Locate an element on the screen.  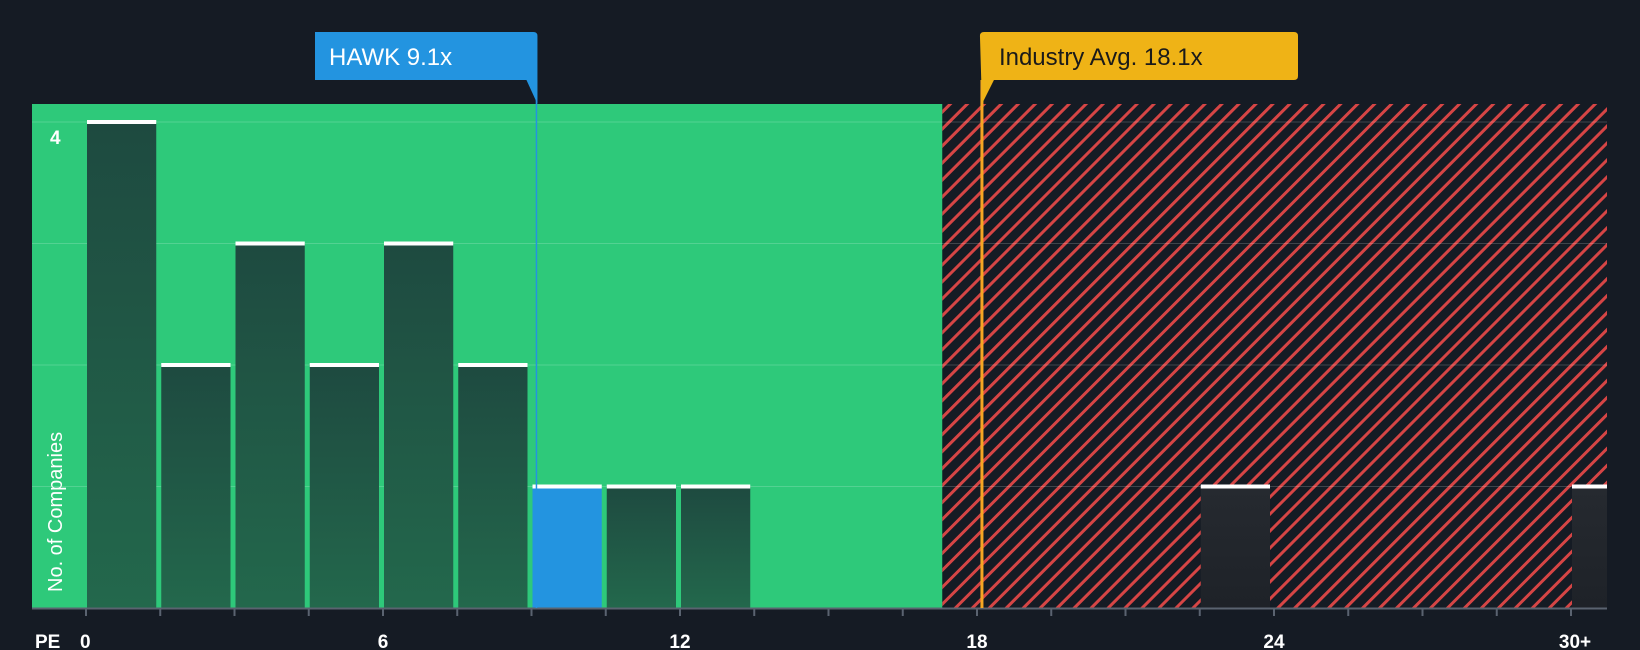
x-tick-label: 24 is located at coordinates (1274, 641).